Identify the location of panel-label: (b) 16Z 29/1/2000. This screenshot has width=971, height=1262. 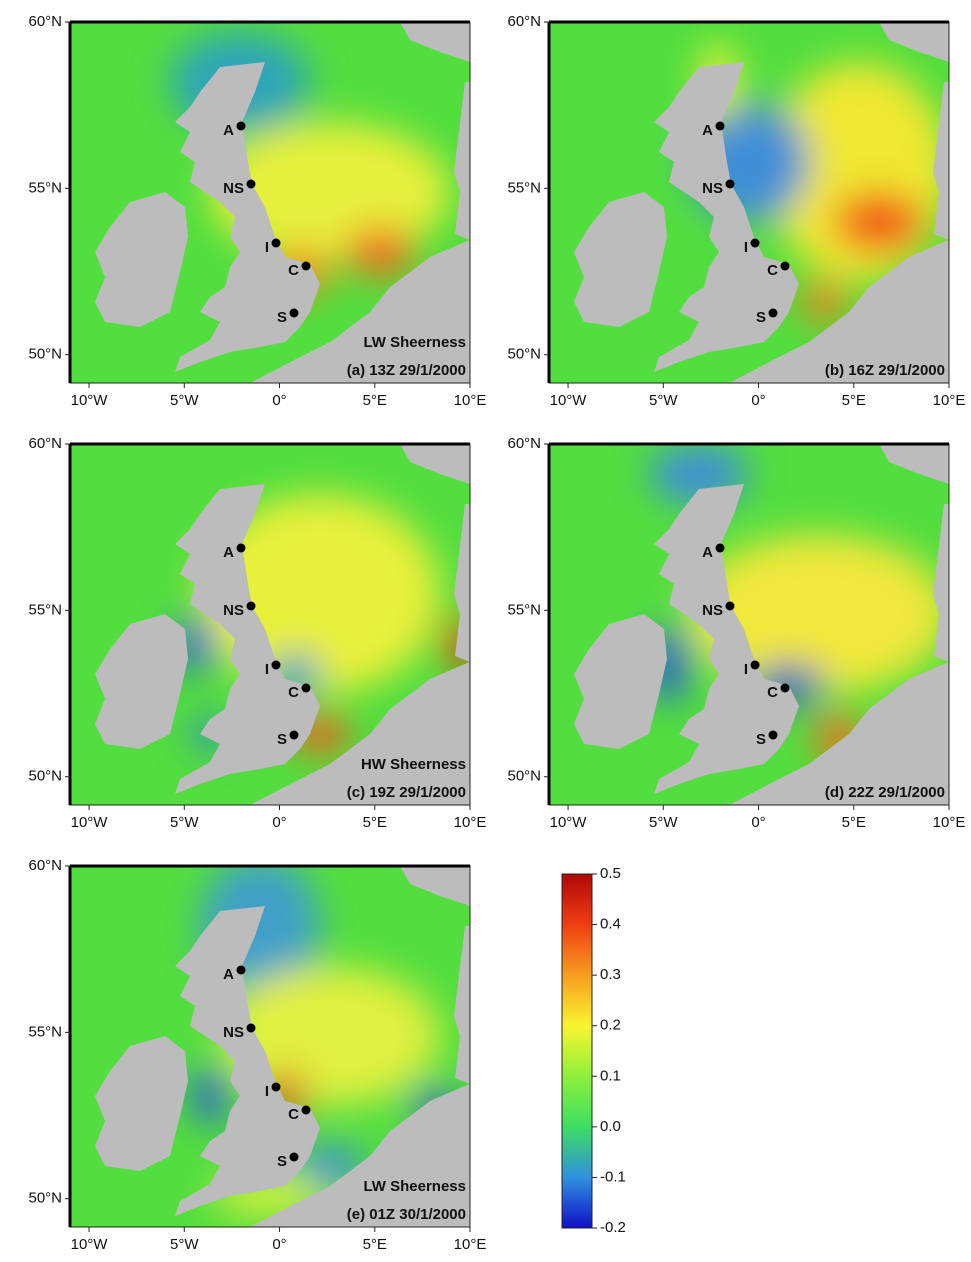
(885, 370).